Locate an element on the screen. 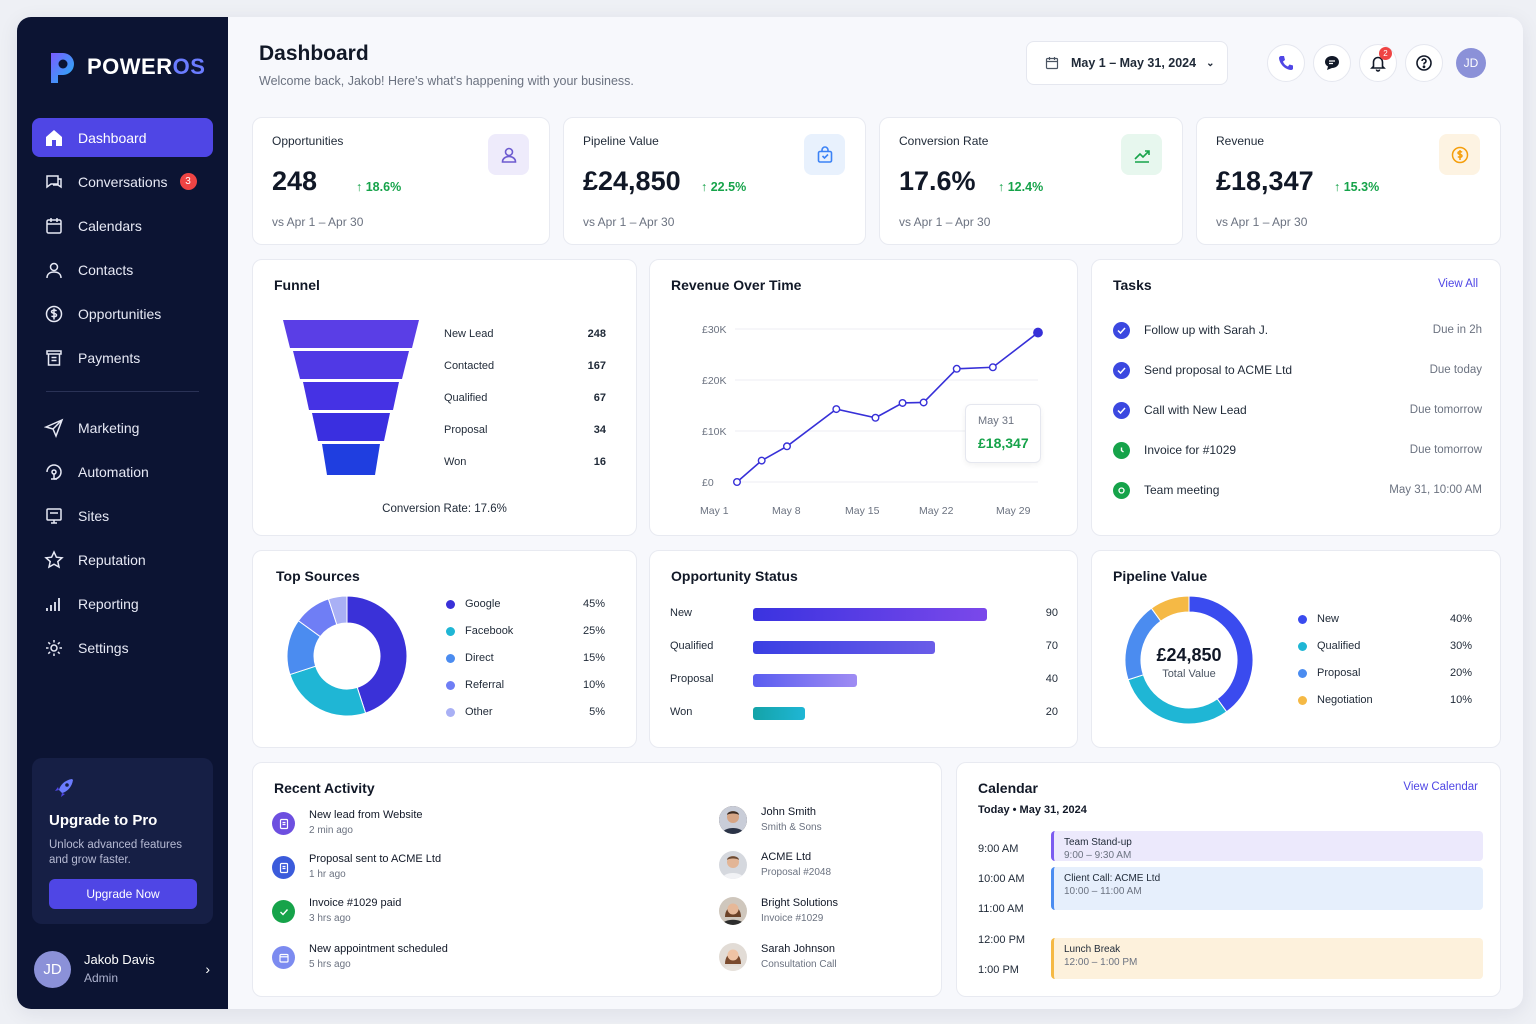 The height and width of the screenshot is (1024, 1536). date-range-picker: May 1 – May 31, 2024 ⌄ is located at coordinates (1127, 63).